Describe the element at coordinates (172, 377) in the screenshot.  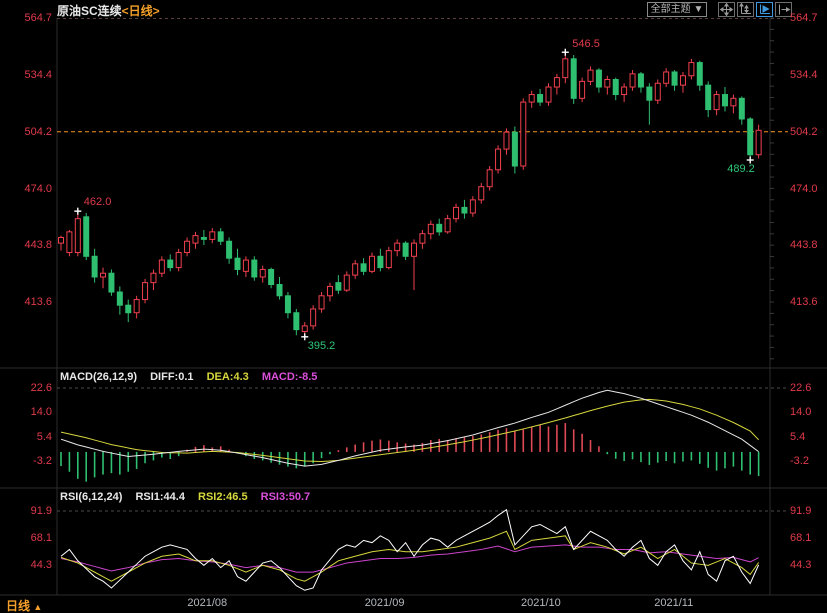
I see `macd-diff-value: DIFF:0.1` at that location.